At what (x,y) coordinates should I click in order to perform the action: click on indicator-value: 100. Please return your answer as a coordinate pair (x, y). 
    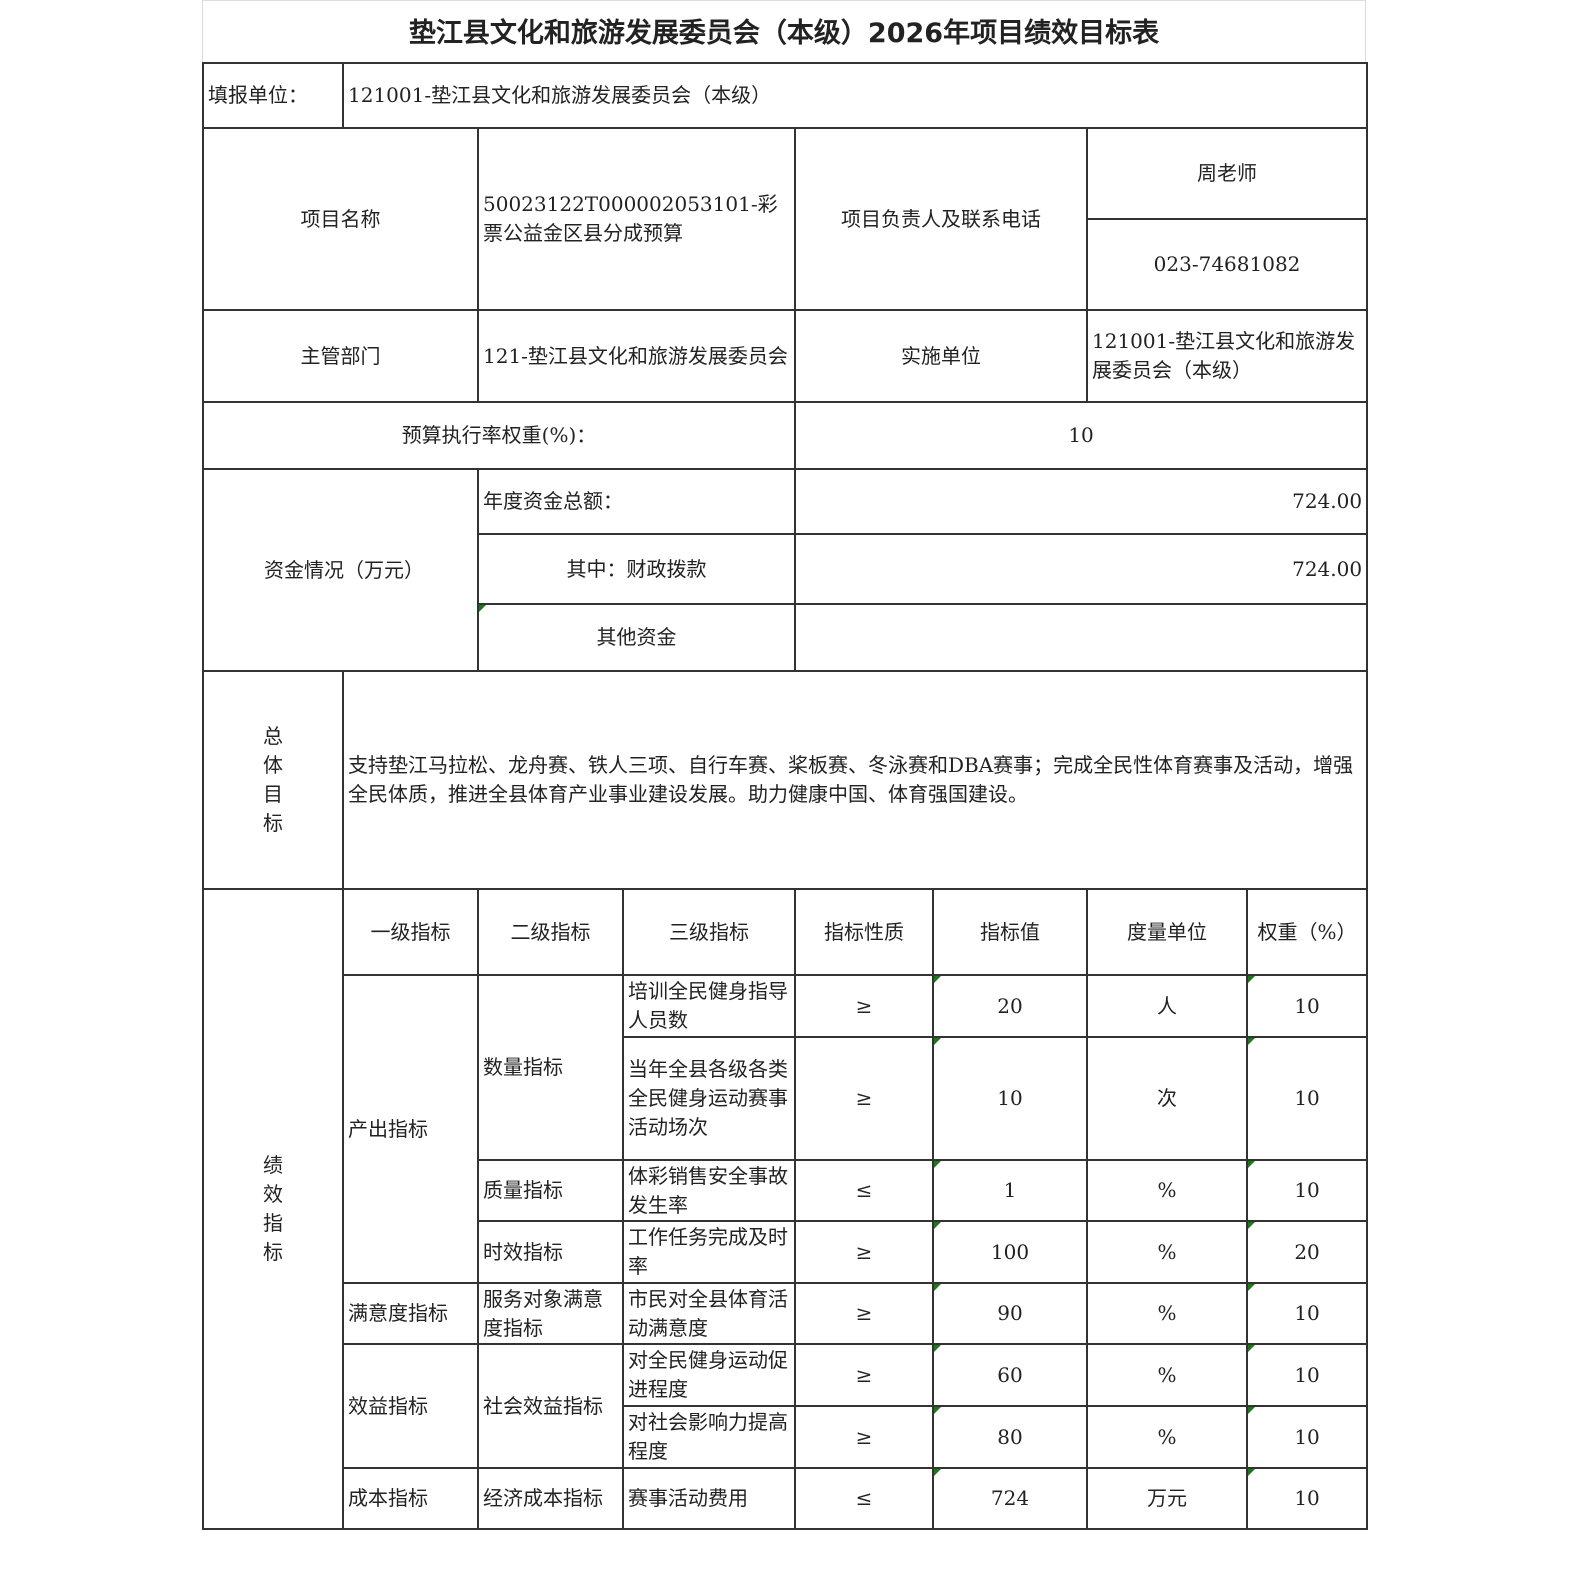
    Looking at the image, I should click on (1010, 1252).